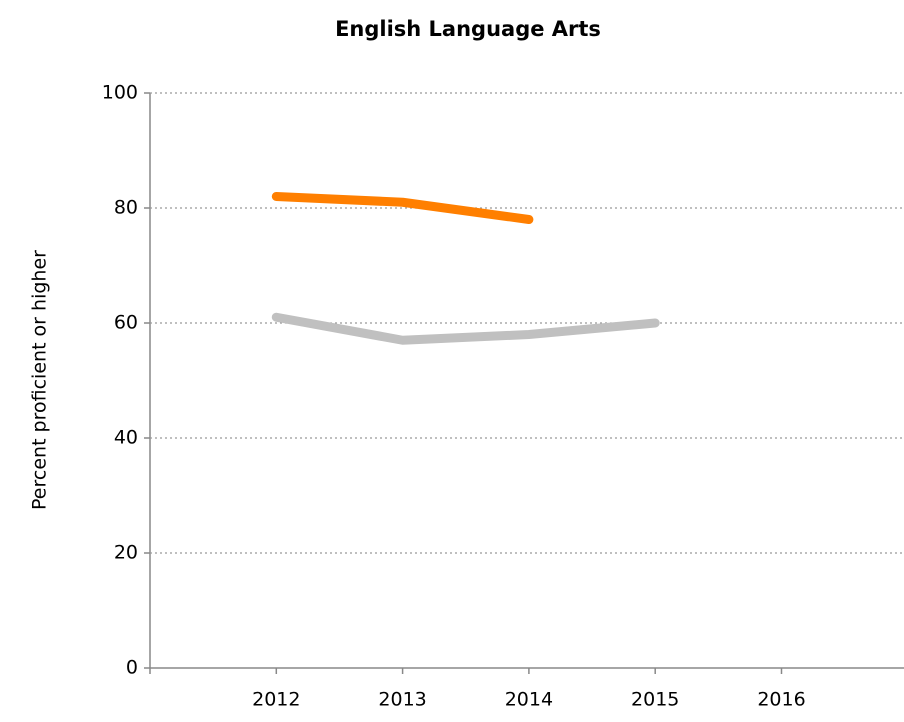 The height and width of the screenshot is (722, 904). What do you see at coordinates (126, 438) in the screenshot?
I see `y-tick-label: 40` at bounding box center [126, 438].